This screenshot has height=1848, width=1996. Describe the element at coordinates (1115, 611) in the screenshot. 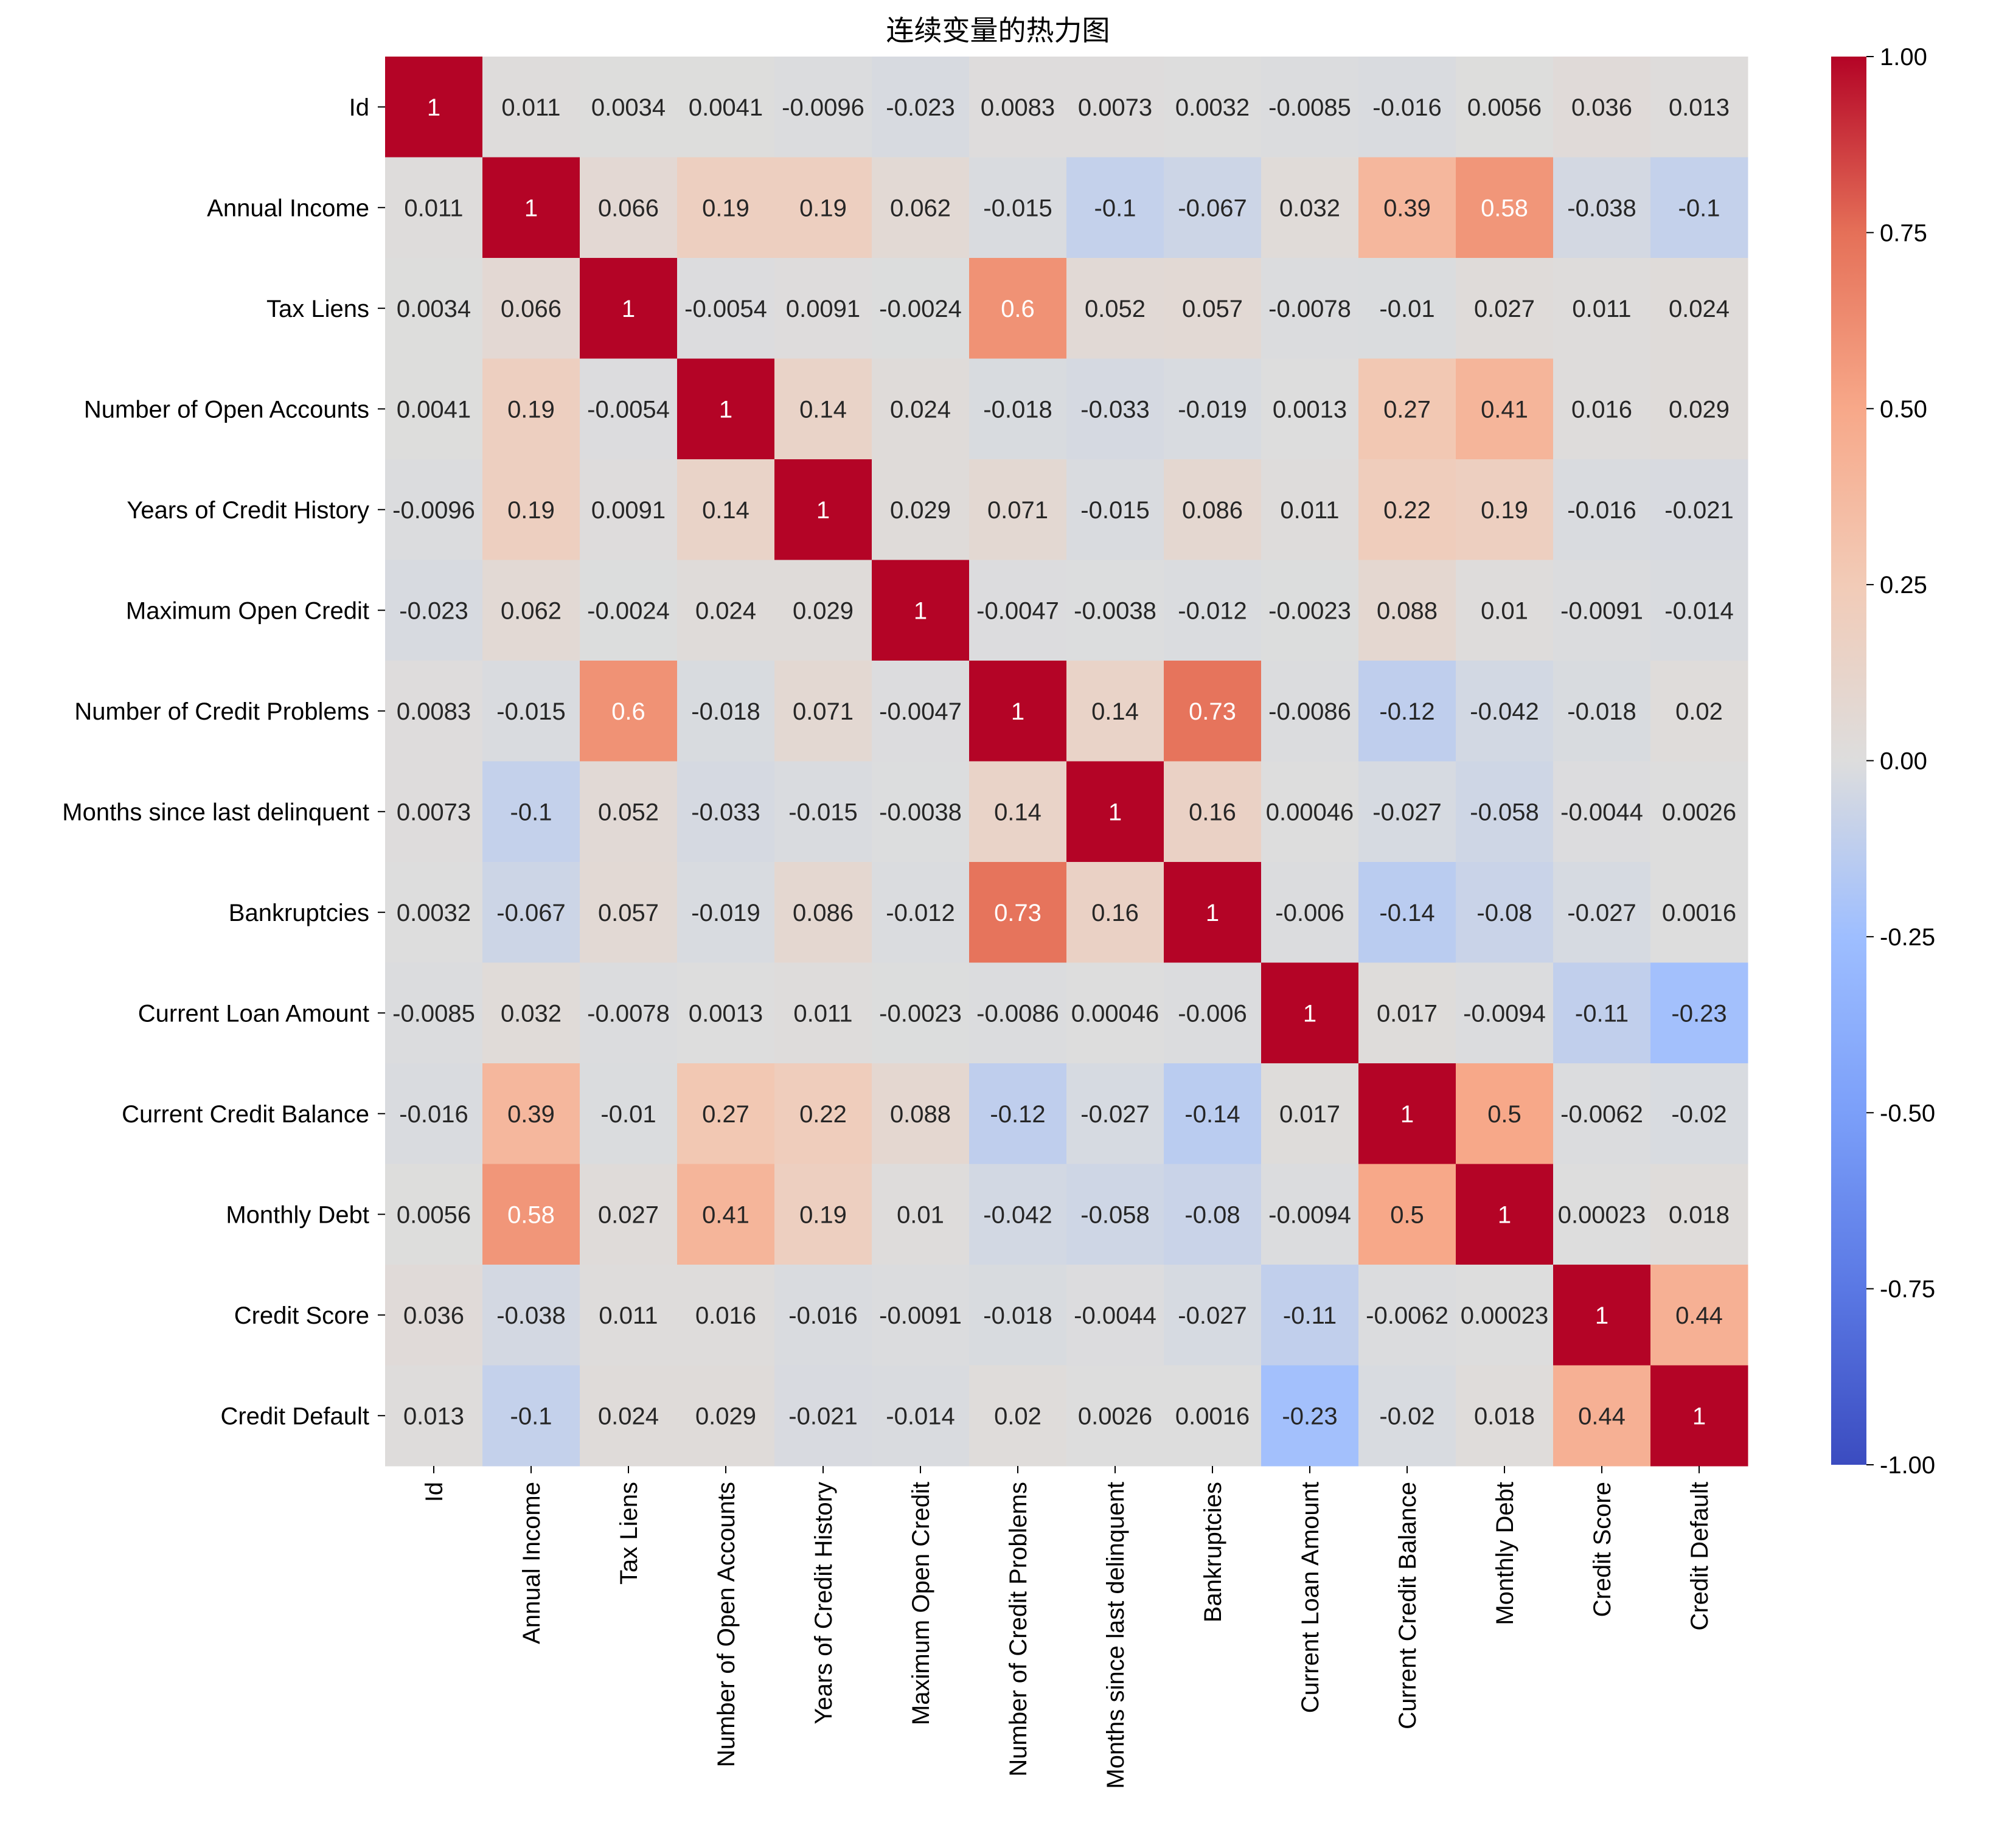

I see `cell-annotation: -0.0038` at that location.